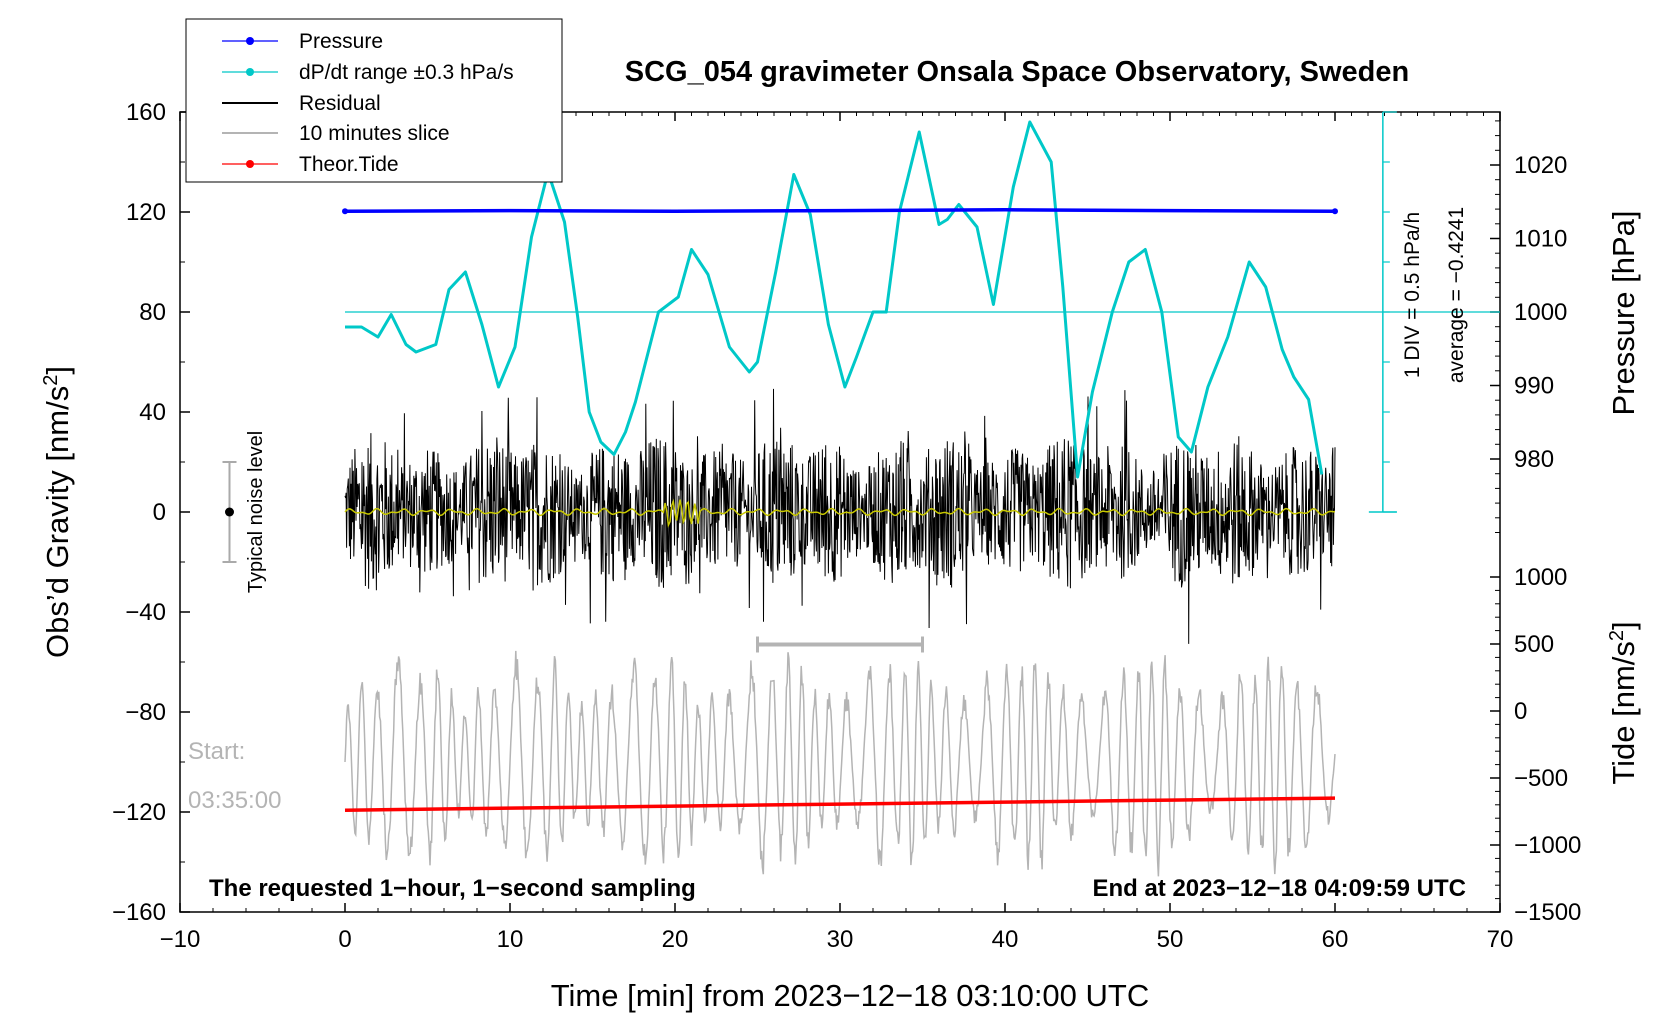 Image resolution: width=1676 pixels, height=1020 pixels. What do you see at coordinates (51, 380) in the screenshot?
I see `y-axis-title-sup: 2` at bounding box center [51, 380].